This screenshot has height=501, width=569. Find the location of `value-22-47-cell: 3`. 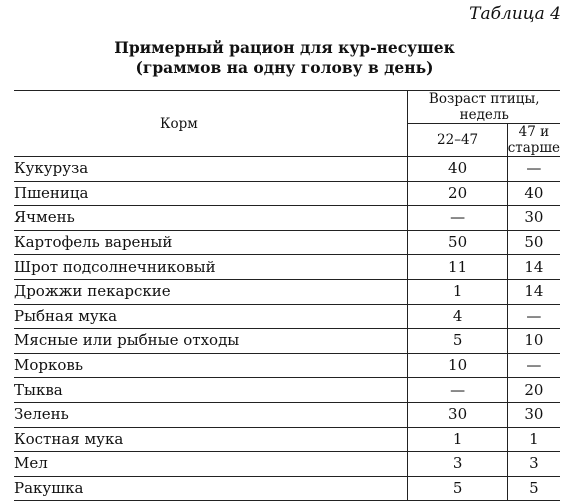

value-22-47-cell: 3 is located at coordinates (457, 464).